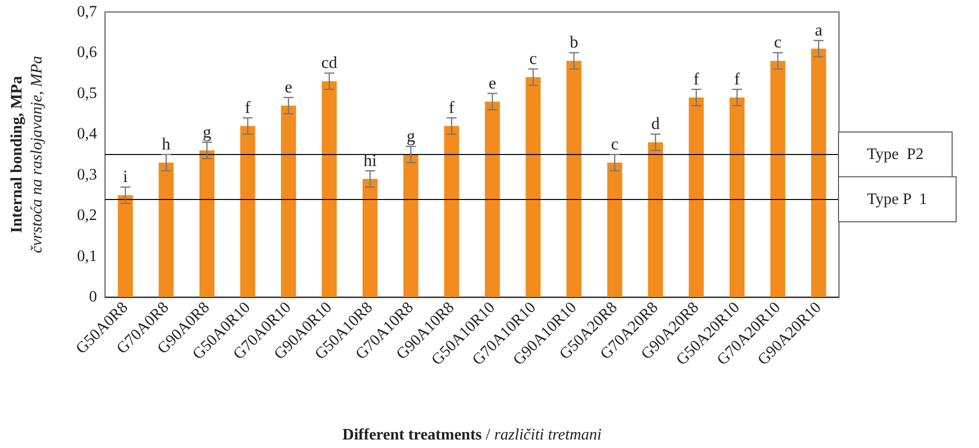 The height and width of the screenshot is (448, 979). I want to click on data-label: i, so click(125, 176).